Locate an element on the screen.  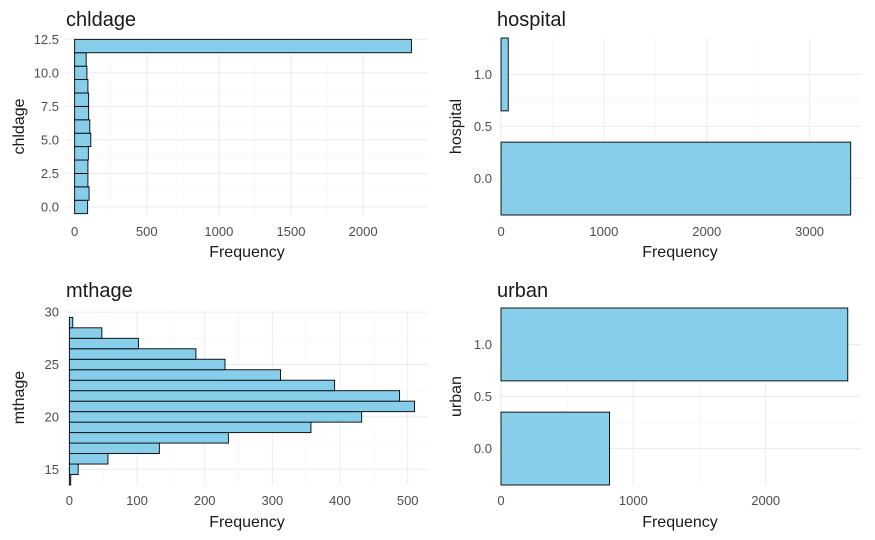
x-tick-label: 300 is located at coordinates (273, 500).